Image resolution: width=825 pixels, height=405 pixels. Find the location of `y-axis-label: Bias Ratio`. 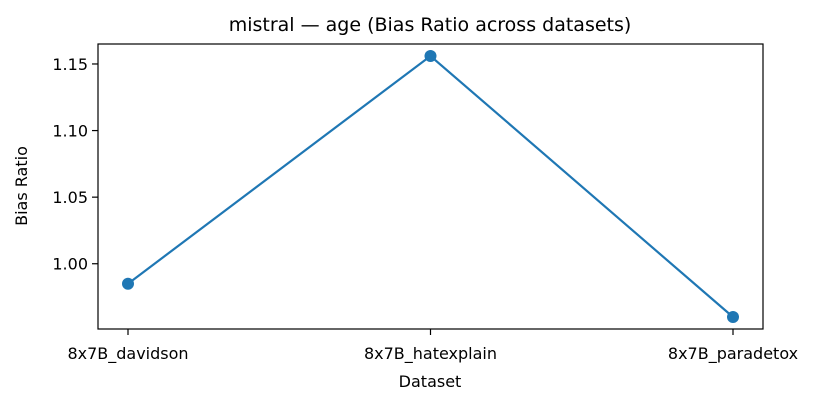

y-axis-label: Bias Ratio is located at coordinates (21, 186).